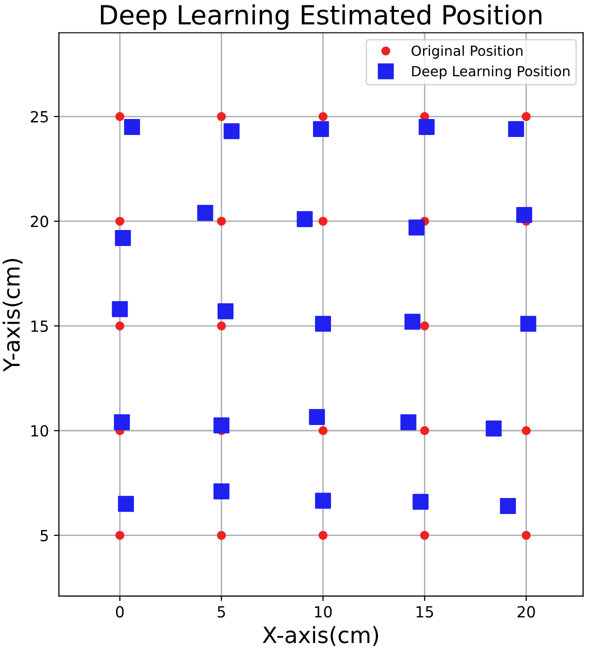 Image resolution: width=589 pixels, height=655 pixels. Describe the element at coordinates (321, 17) in the screenshot. I see `chart-title: Deep Learning Estimated Position` at that location.